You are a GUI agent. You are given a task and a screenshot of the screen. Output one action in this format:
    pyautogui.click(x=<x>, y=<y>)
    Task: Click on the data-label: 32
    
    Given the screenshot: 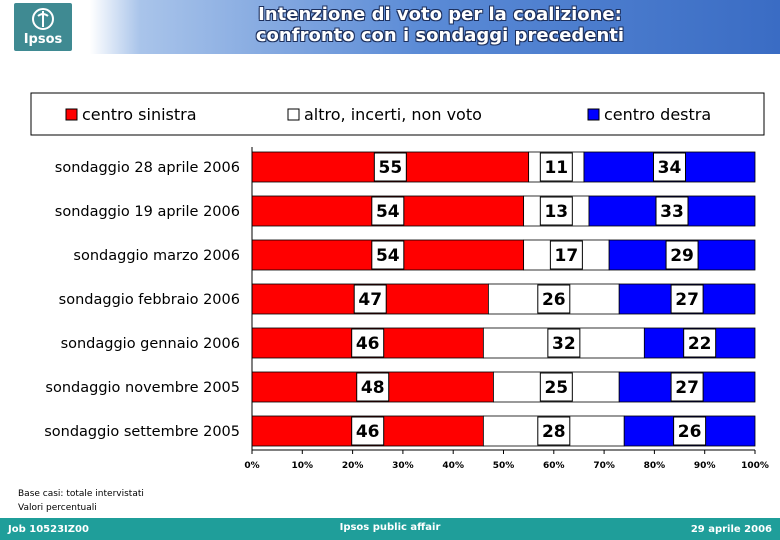 What is the action you would take?
    pyautogui.click(x=564, y=344)
    